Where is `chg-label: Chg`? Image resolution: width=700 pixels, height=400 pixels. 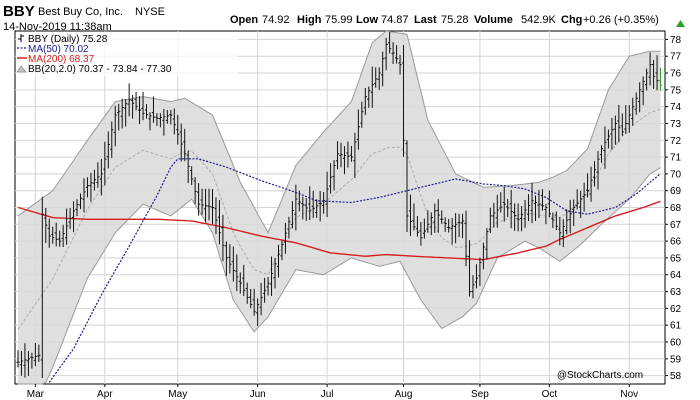 chg-label: Chg is located at coordinates (571, 20).